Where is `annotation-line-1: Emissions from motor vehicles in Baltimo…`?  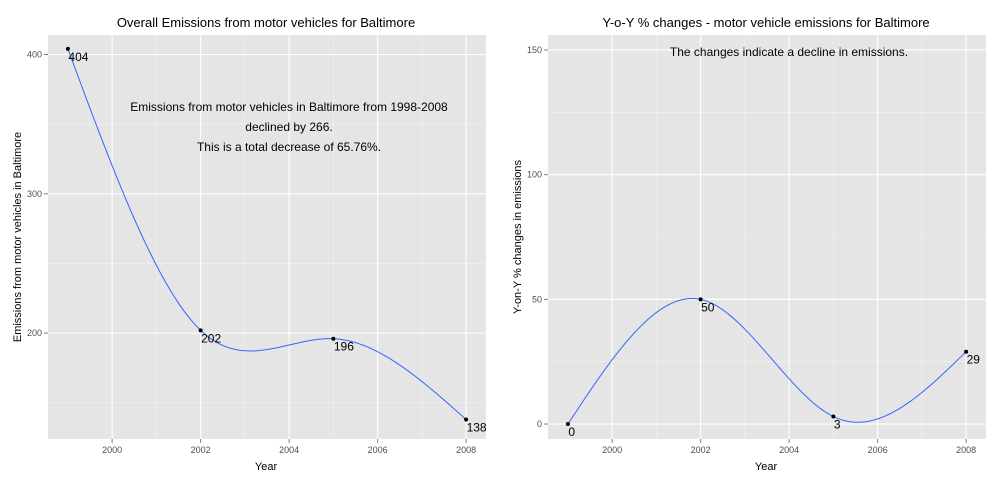
annotation-line-1: Emissions from motor vehicles in Baltimo… is located at coordinates (289, 107).